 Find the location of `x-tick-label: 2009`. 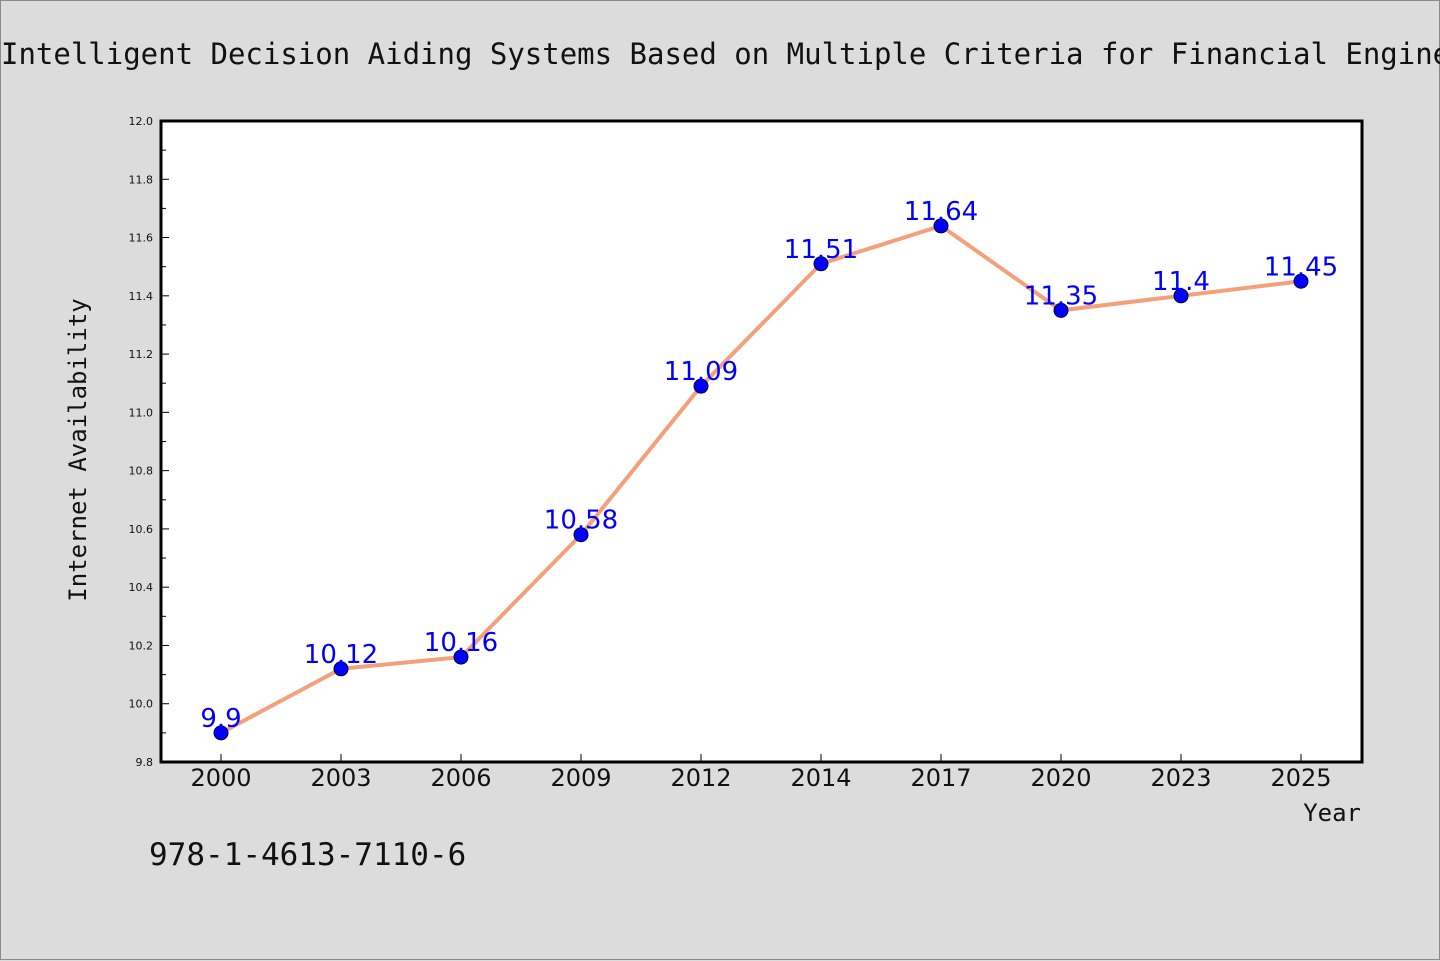

x-tick-label: 2009 is located at coordinates (580, 778).